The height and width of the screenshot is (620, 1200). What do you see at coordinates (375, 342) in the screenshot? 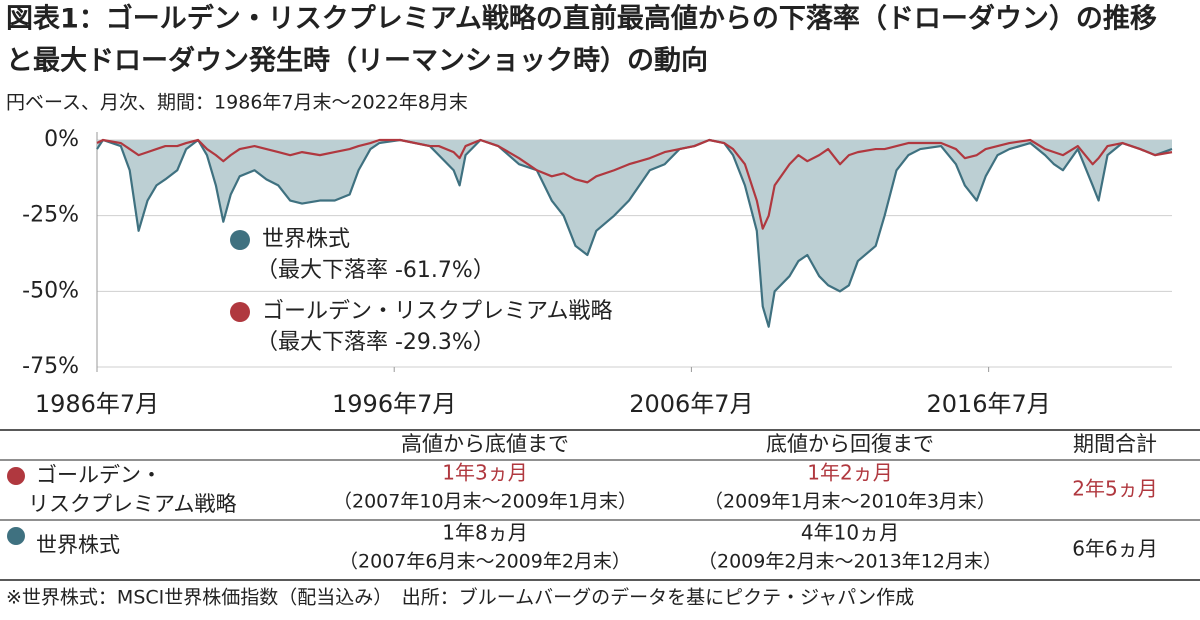
I see `annotation: （最大下落率 -29.3%）` at bounding box center [375, 342].